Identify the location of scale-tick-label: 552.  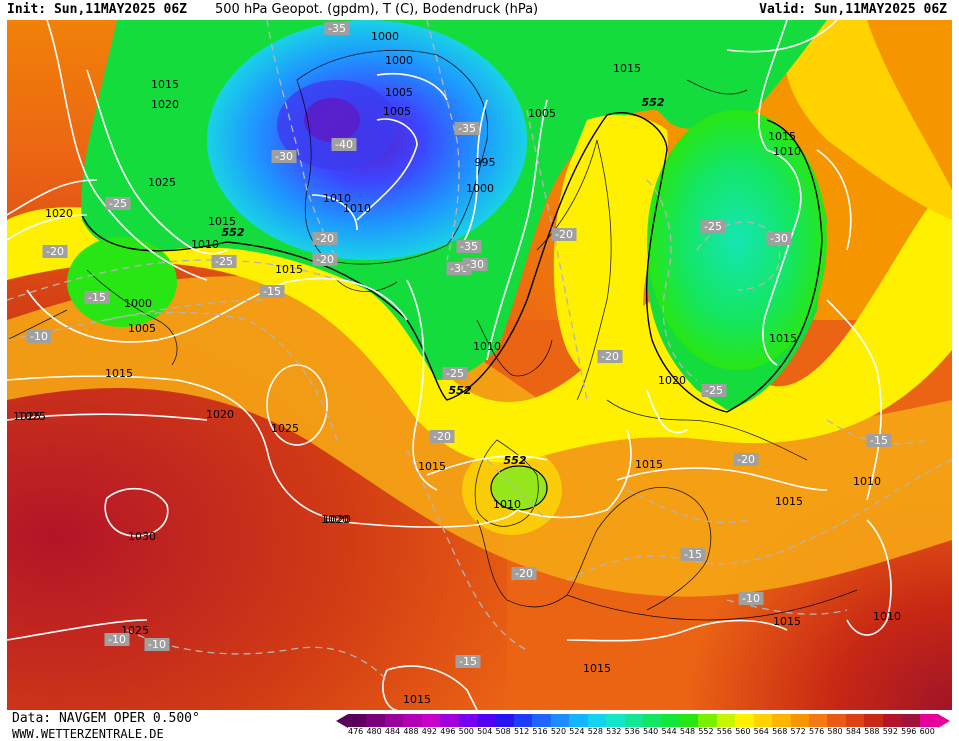
(706, 731).